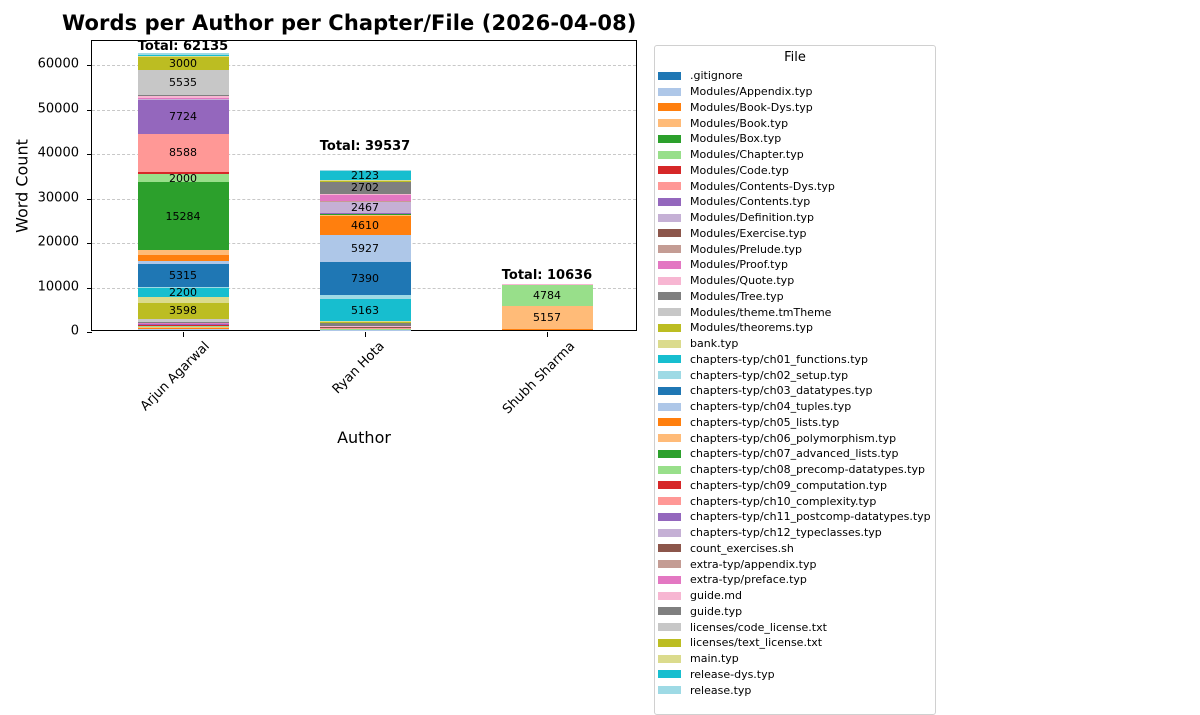  Describe the element at coordinates (786, 532) in the screenshot. I see `legend-label: chapters-typ/ch12_typeclasses.typ` at that location.